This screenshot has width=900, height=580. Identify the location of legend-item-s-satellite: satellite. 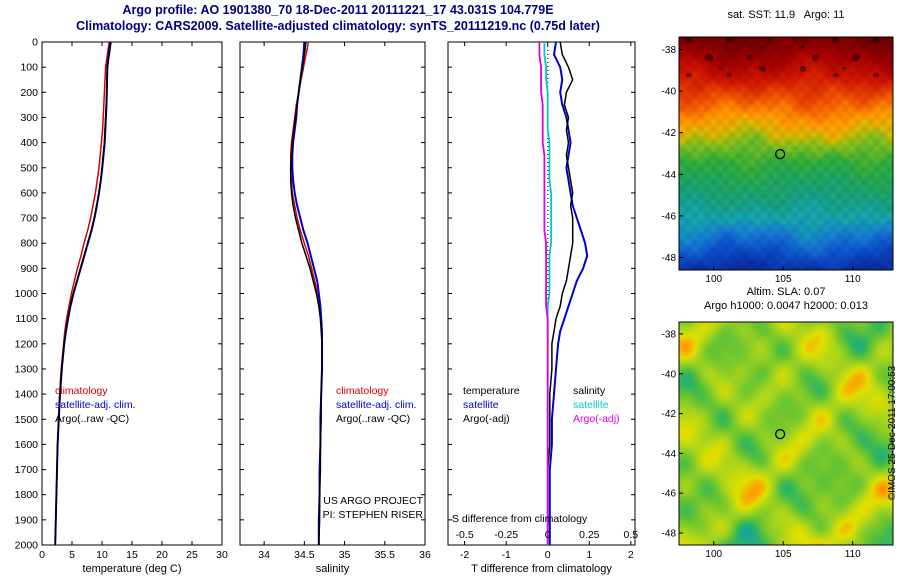
(591, 405).